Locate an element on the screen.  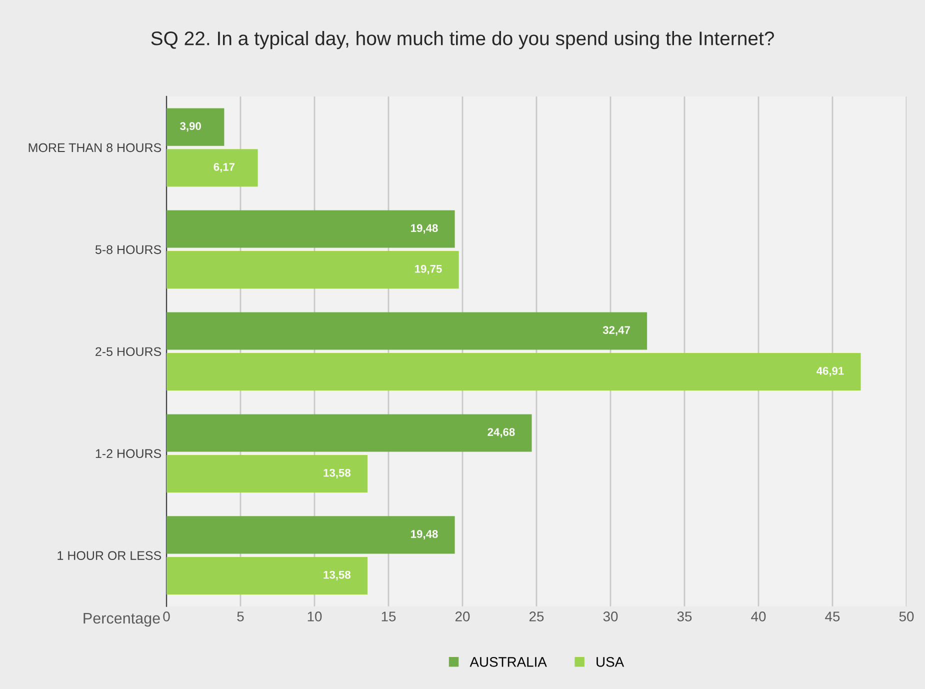
x-tick-label: 25 is located at coordinates (536, 617).